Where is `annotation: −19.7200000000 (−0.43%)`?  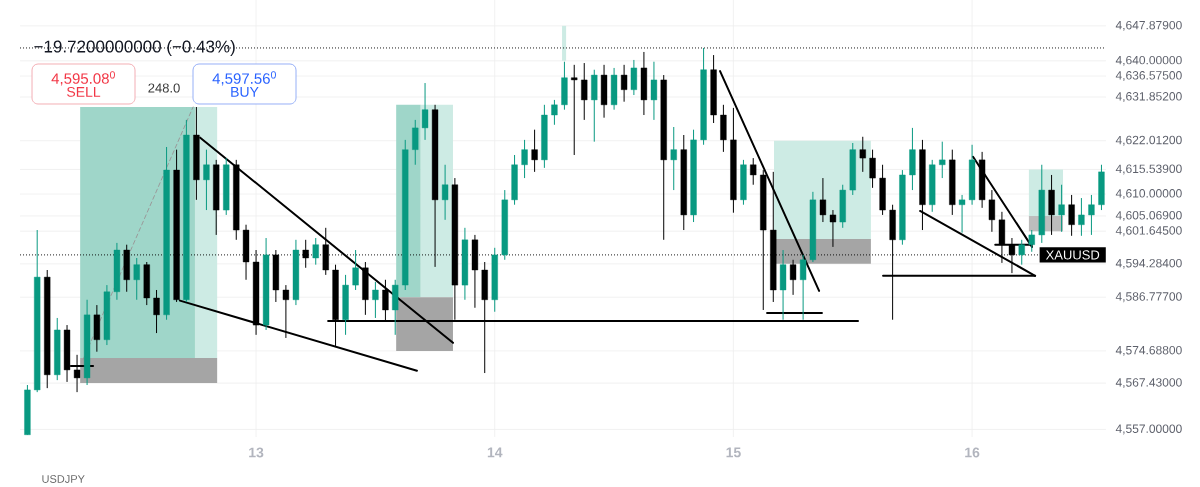 annotation: −19.7200000000 (−0.43%) is located at coordinates (134, 48).